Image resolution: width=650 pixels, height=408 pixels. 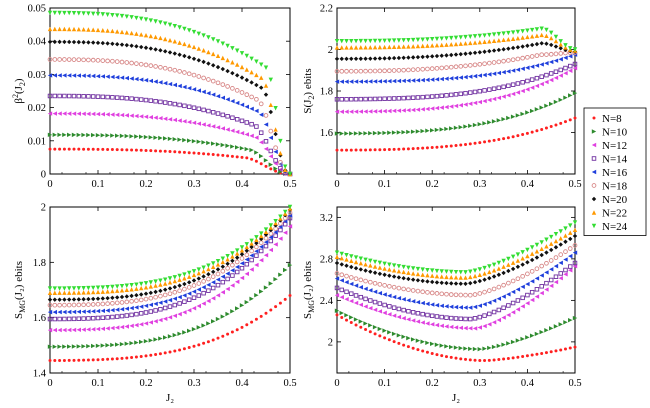 I want to click on y-tick-label: 2, so click(x=43, y=208).